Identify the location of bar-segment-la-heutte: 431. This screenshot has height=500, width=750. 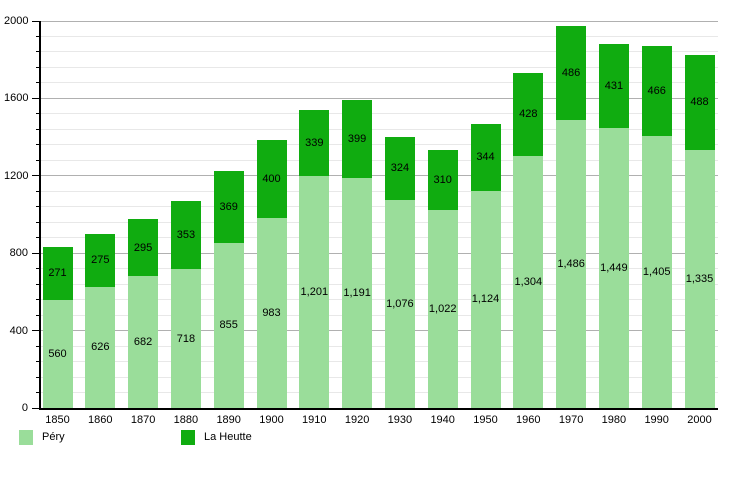
(613, 86).